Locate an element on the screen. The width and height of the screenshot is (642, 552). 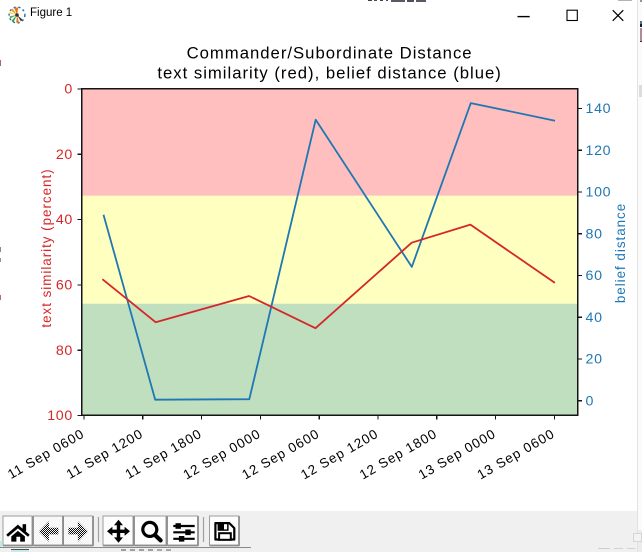
svg-text: text similarity (percent) is located at coordinates (46, 247).